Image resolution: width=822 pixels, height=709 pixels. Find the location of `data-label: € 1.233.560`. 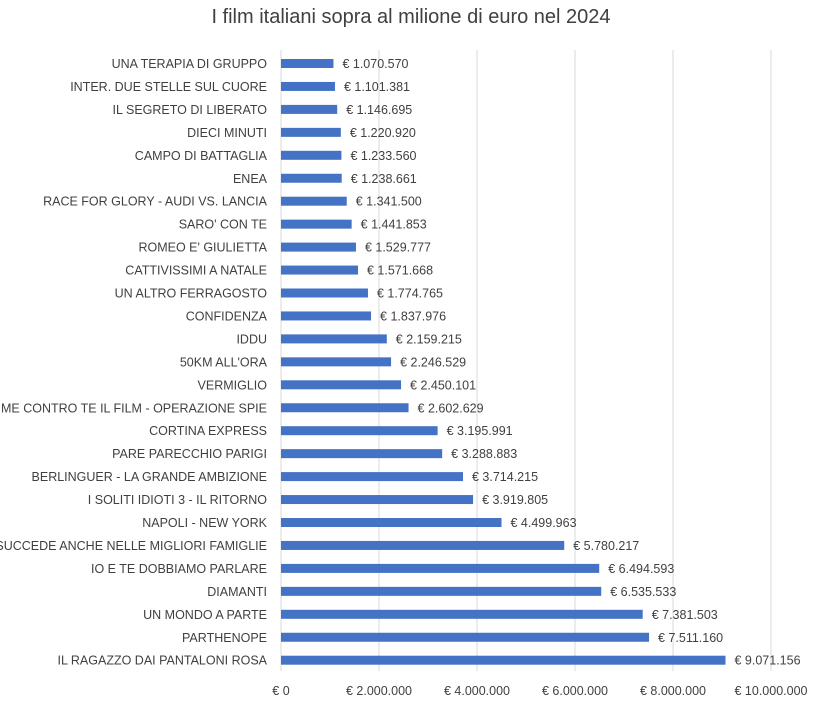

data-label: € 1.233.560 is located at coordinates (383, 156).